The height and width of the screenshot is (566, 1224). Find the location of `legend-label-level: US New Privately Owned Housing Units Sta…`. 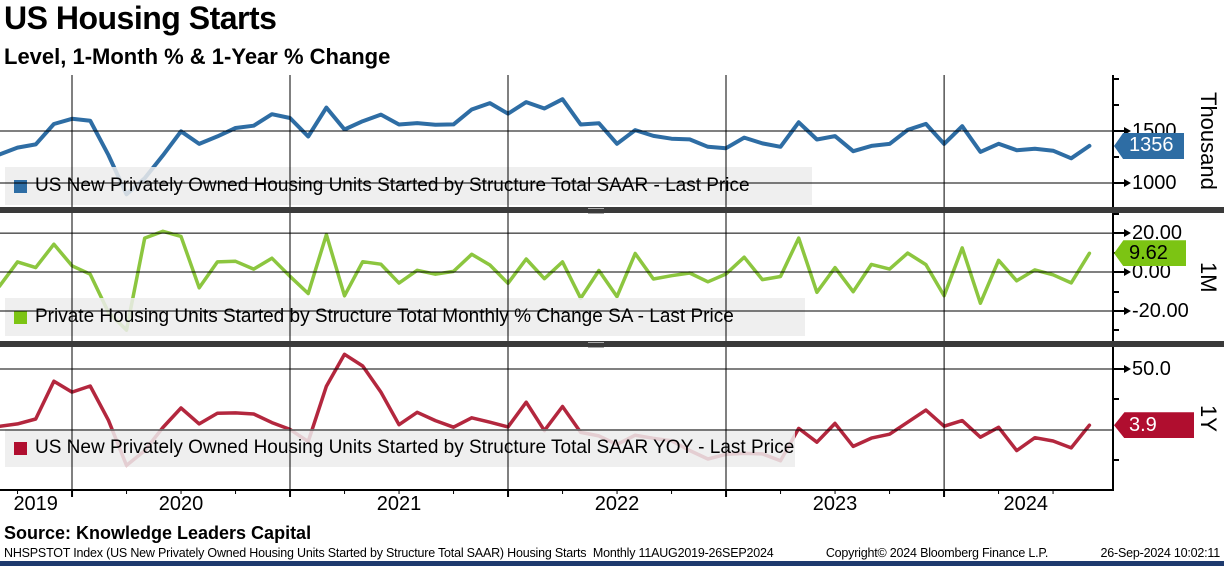

legend-label-level: US New Privately Owned Housing Units Sta… is located at coordinates (392, 185).